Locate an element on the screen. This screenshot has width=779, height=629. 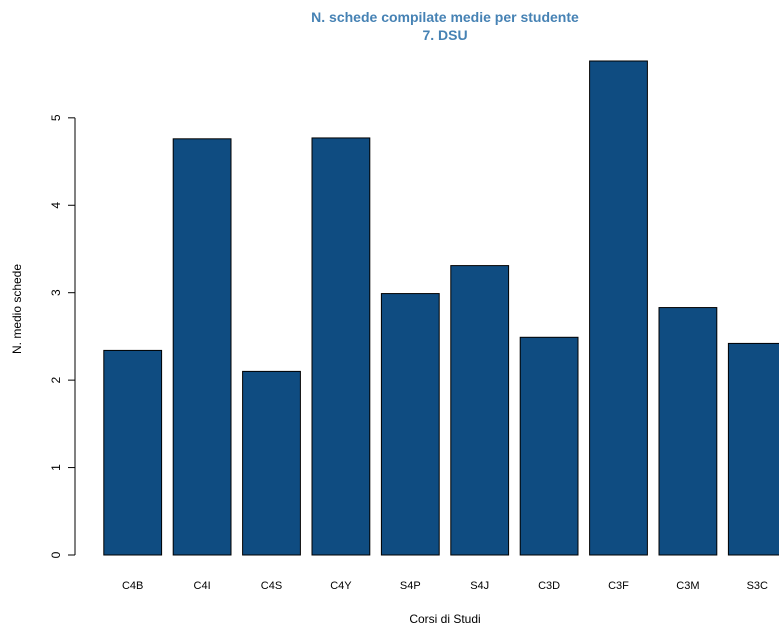
x-tick-label: S4P is located at coordinates (410, 586).